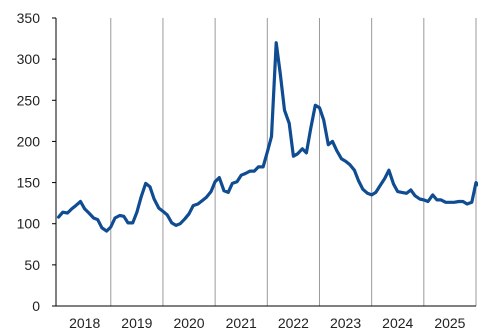 The width and height of the screenshot is (478, 333). I want to click on x-tick-label: 2020, so click(188, 323).